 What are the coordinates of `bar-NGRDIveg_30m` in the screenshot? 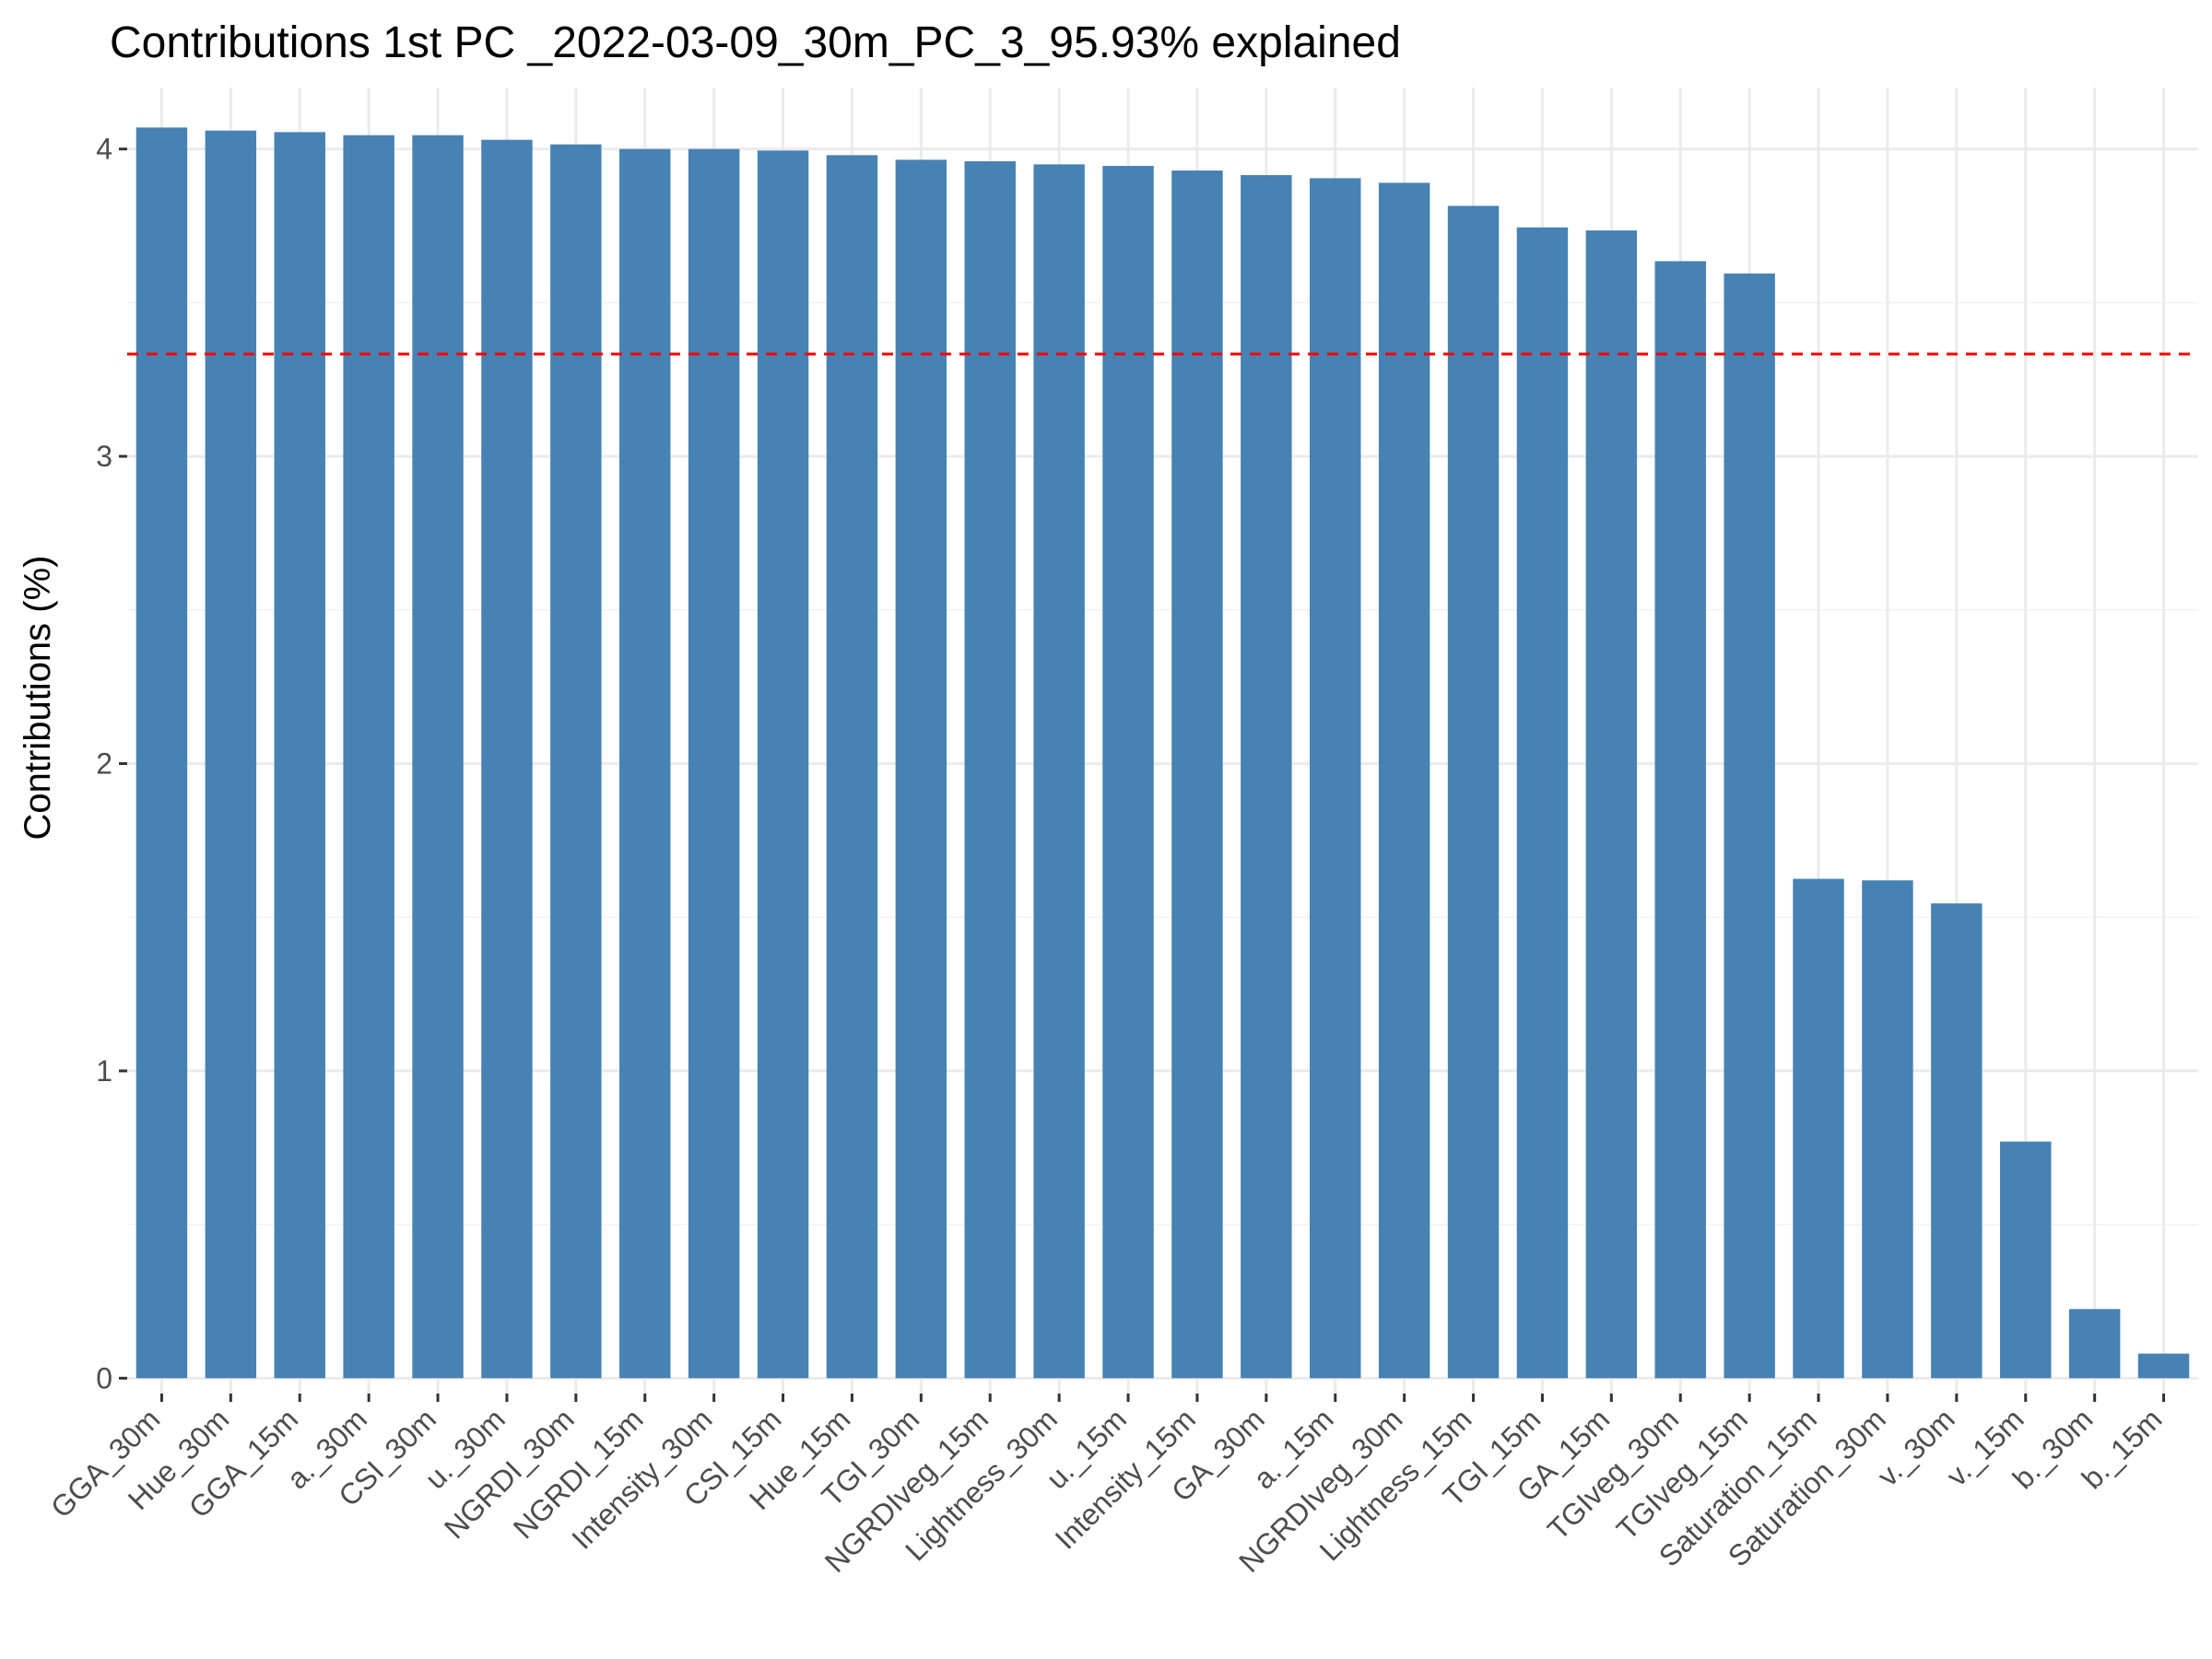 It's located at (1404, 780).